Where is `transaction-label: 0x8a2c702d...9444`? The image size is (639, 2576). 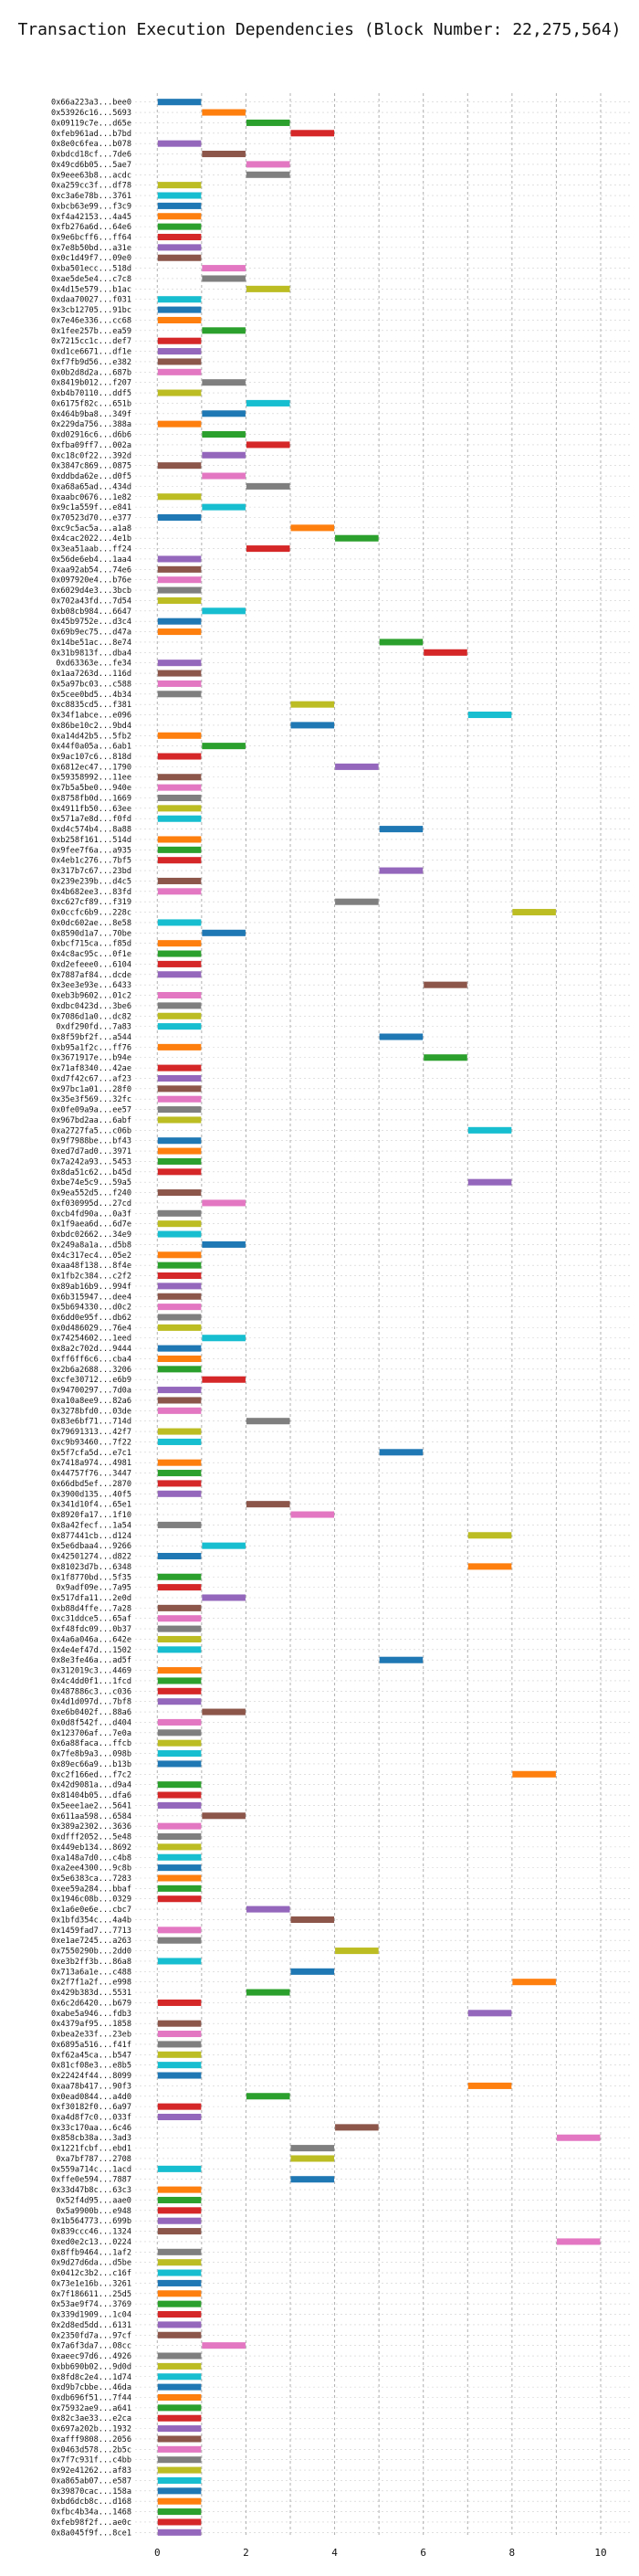 transaction-label: 0x8a2c702d...9444 is located at coordinates (91, 1349).